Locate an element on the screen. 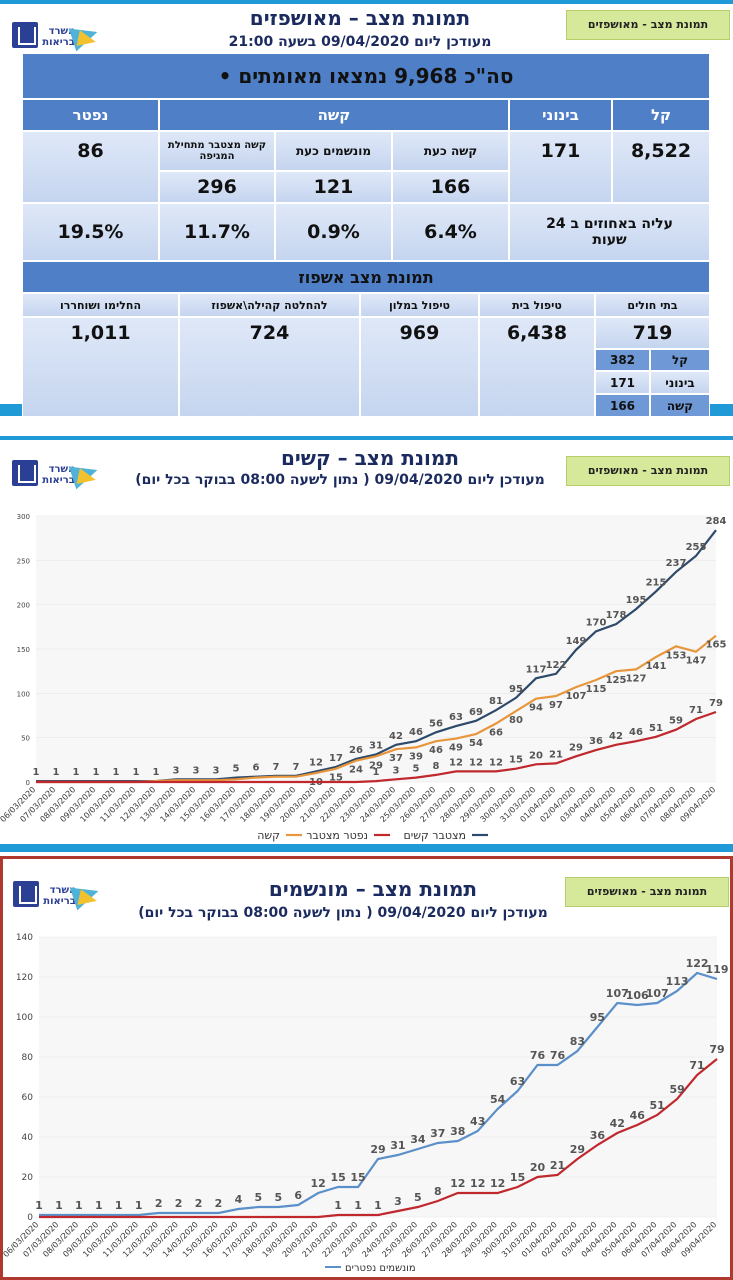 The height and width of the screenshot is (1280, 733). increase-label: עליה באחוזים ב 24 שעות is located at coordinates (609, 232).